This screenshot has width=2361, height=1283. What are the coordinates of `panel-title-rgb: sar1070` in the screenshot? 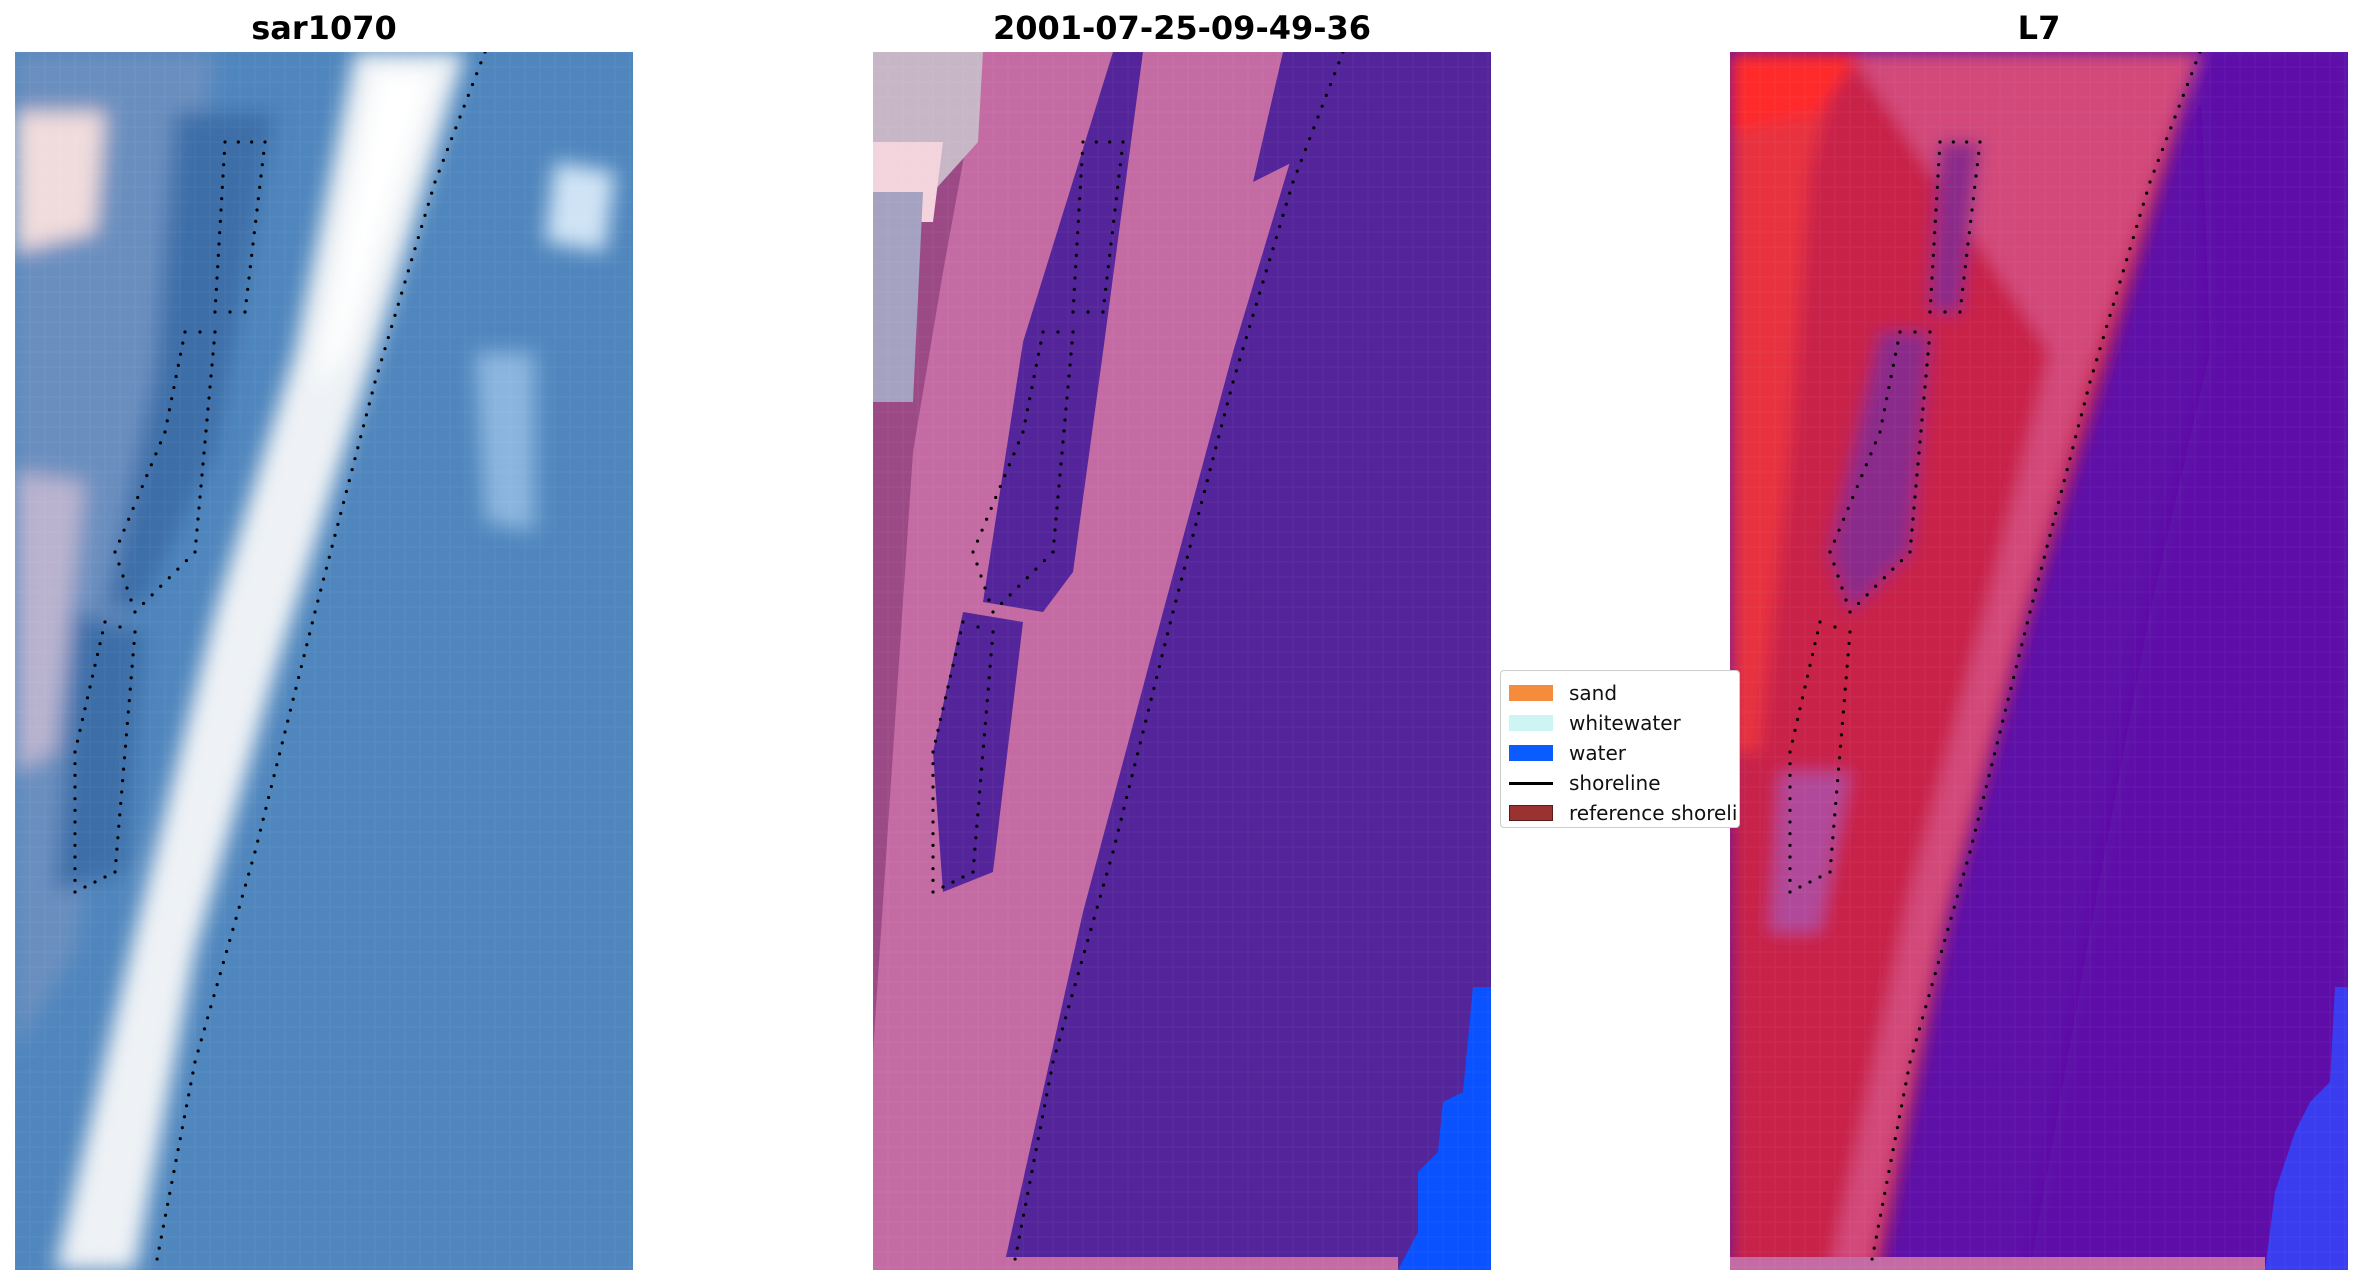 It's located at (324, 28).